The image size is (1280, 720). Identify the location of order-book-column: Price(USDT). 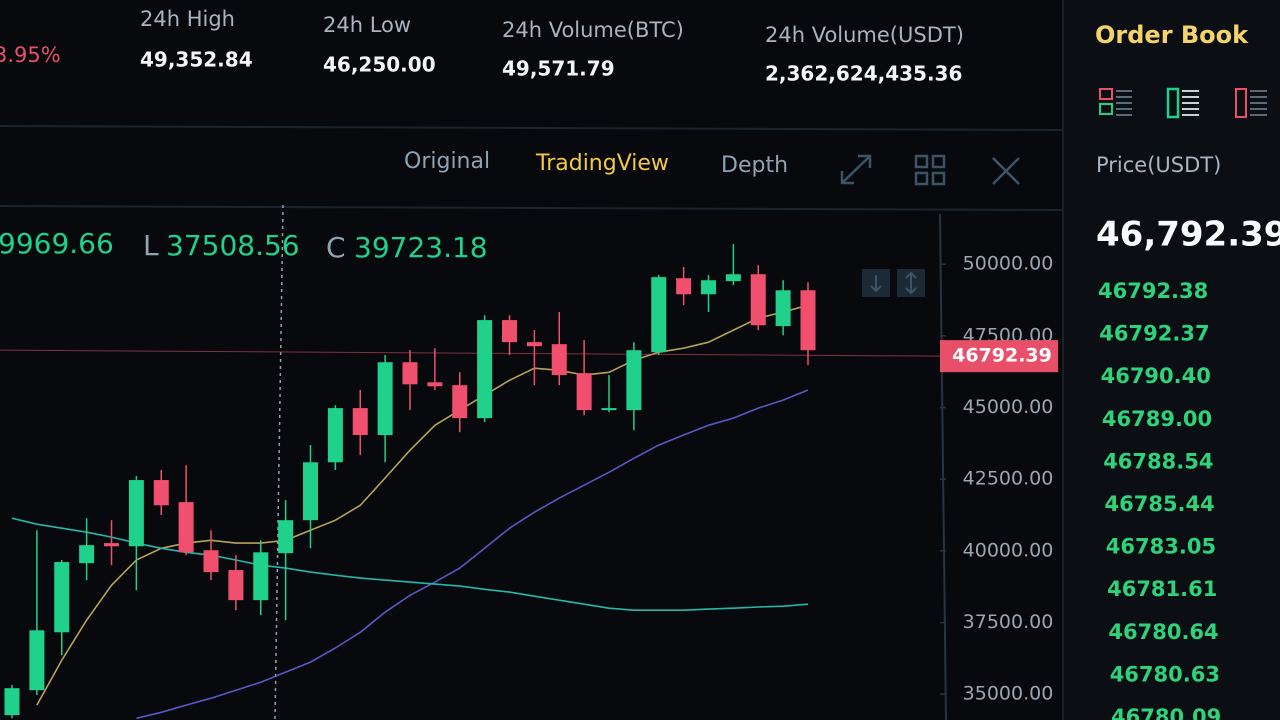
(1158, 165).